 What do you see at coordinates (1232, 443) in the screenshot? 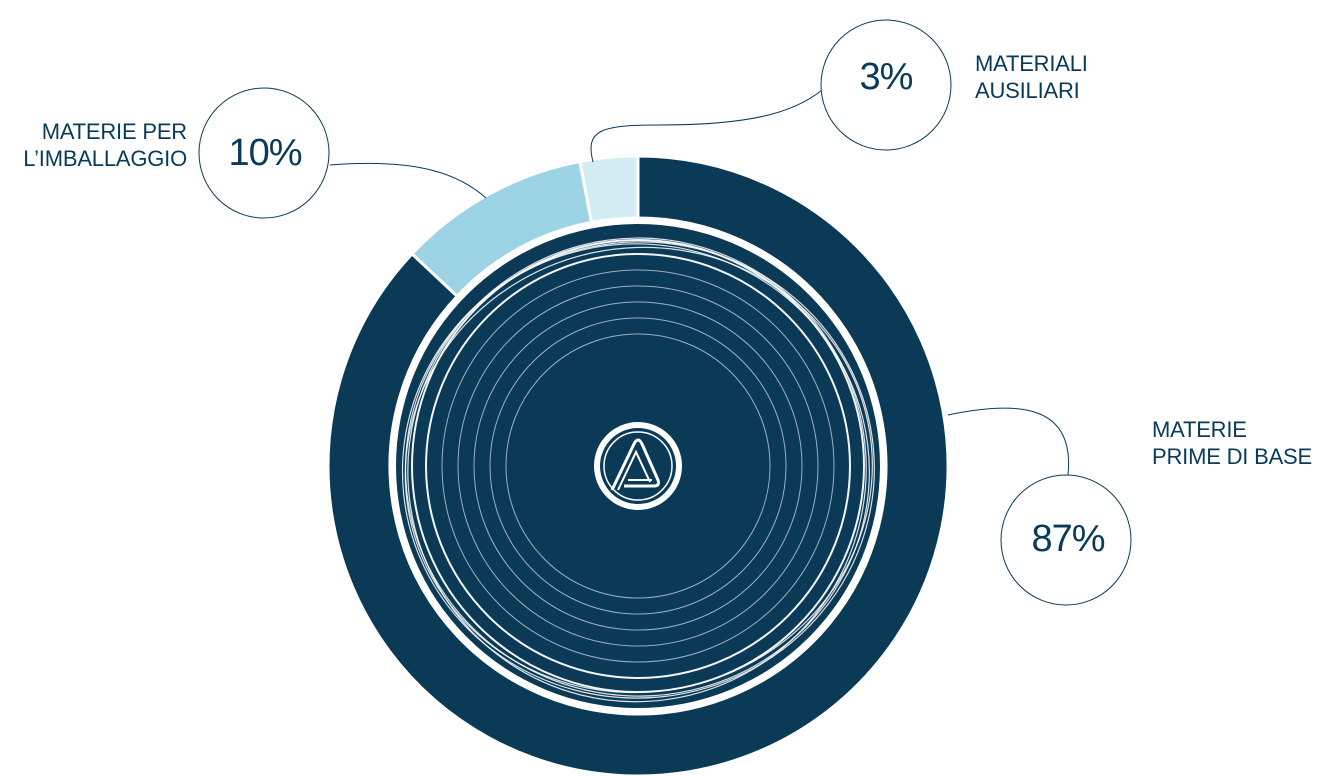
I see `label-materie-prime: MATERIE PRIME DI BASE` at bounding box center [1232, 443].